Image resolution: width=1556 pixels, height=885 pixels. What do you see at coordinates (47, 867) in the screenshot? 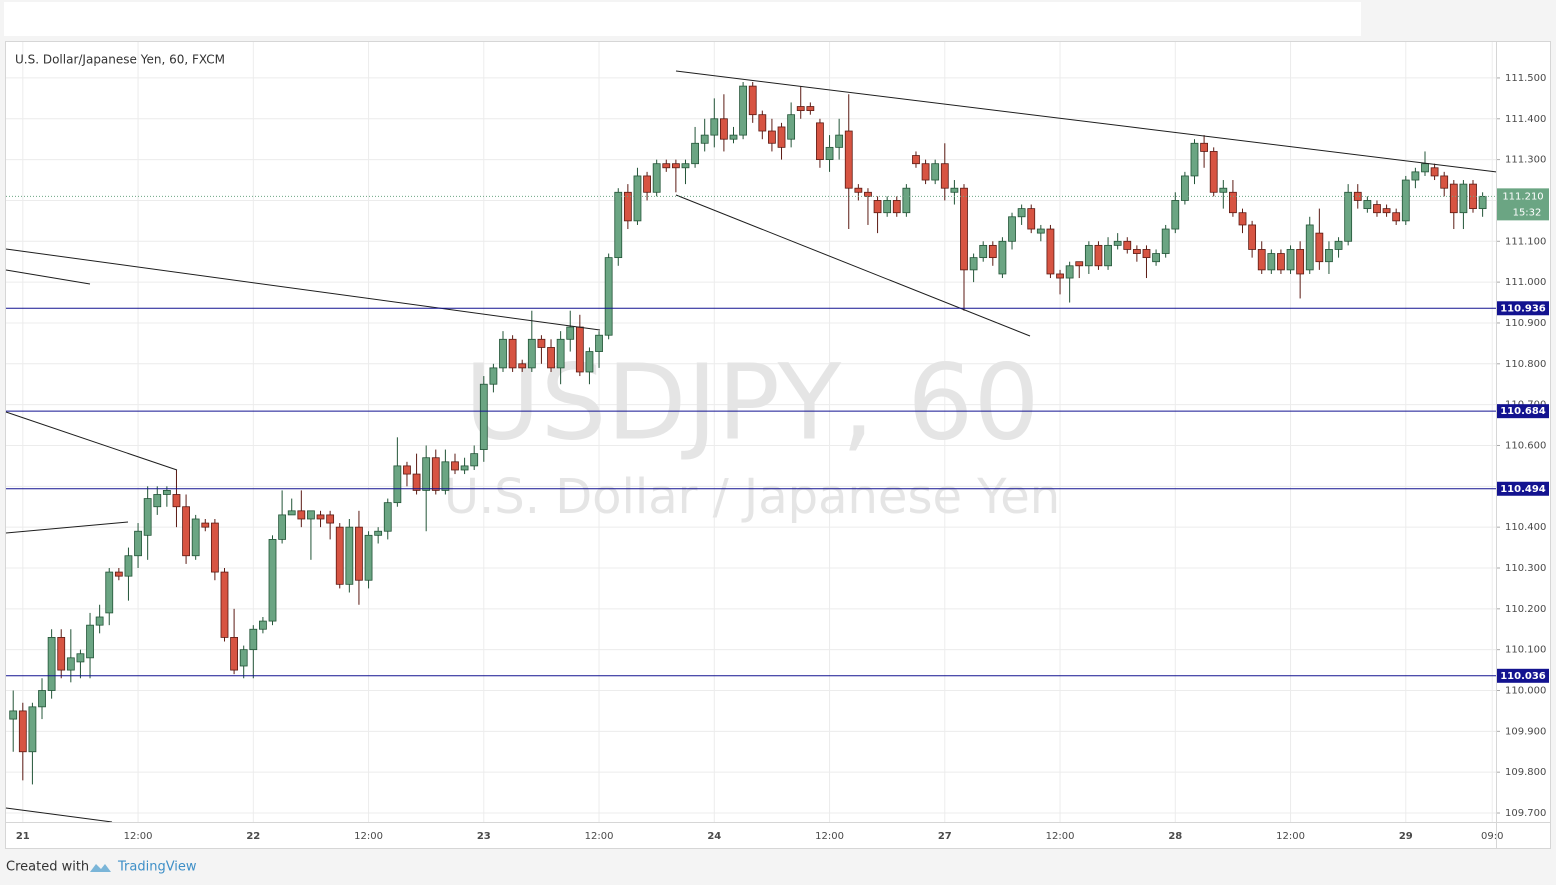
I see `footer-text: Created with` at bounding box center [47, 867].